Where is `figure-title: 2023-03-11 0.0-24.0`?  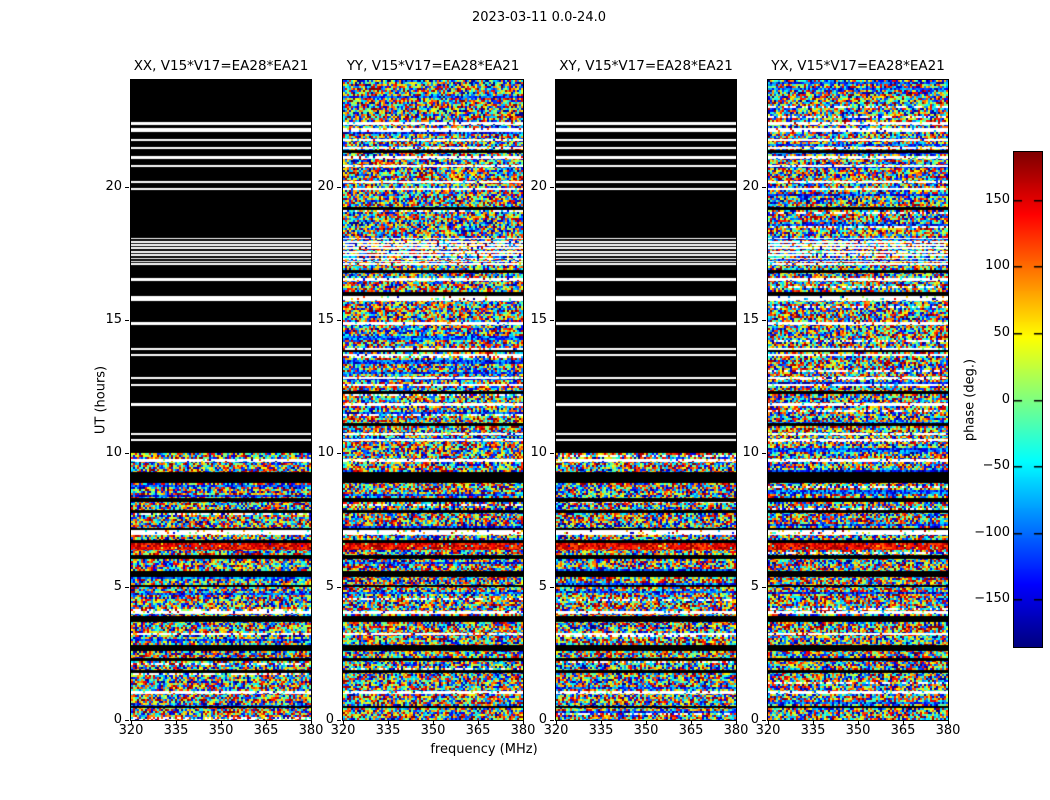 figure-title: 2023-03-11 0.0-24.0 is located at coordinates (539, 17).